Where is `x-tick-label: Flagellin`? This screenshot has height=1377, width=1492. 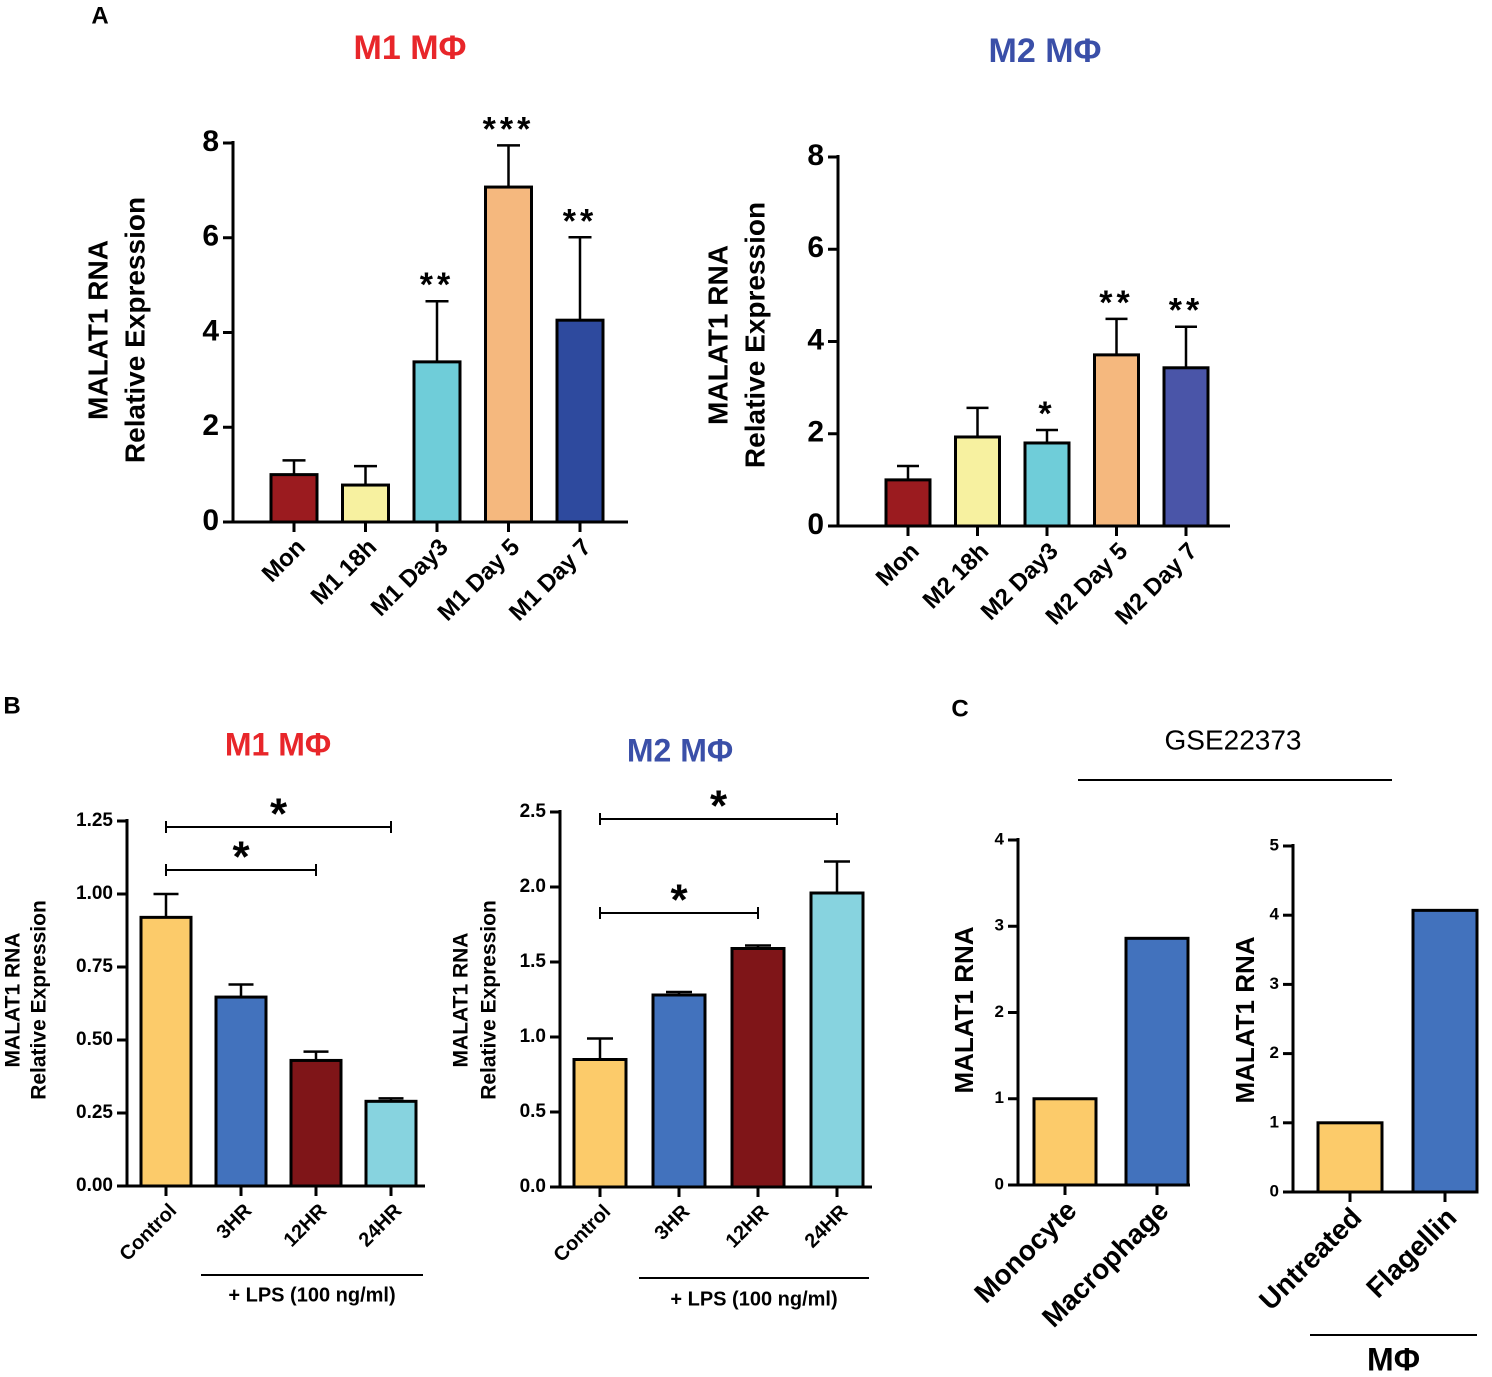
x-tick-label: Flagellin is located at coordinates (1411, 1253).